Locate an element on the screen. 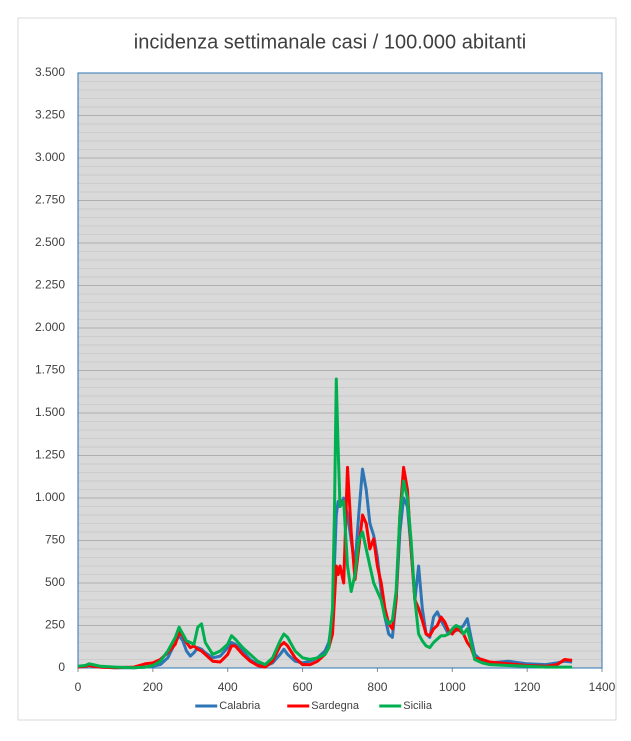 The image size is (631, 741). y-tick-label: 1.000 is located at coordinates (50, 497).